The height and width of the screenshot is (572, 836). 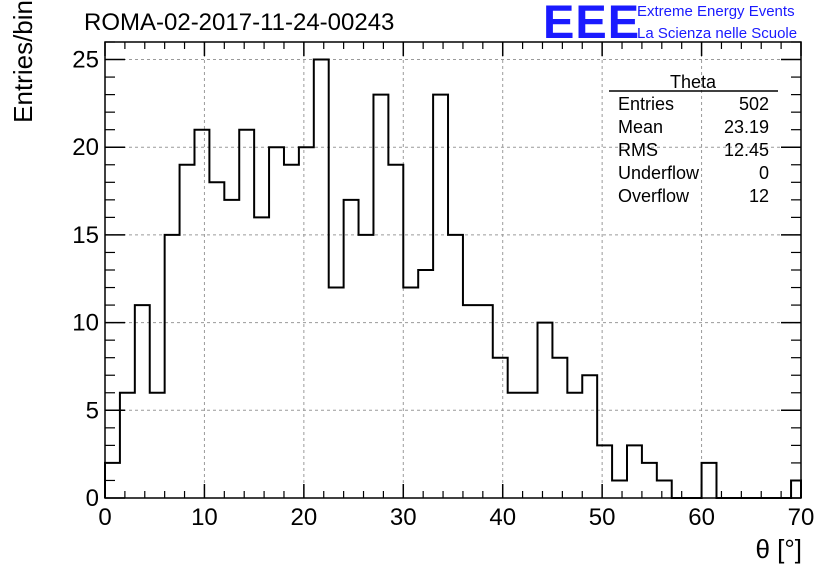 I want to click on stats-row-value: 0, so click(x=764, y=173).